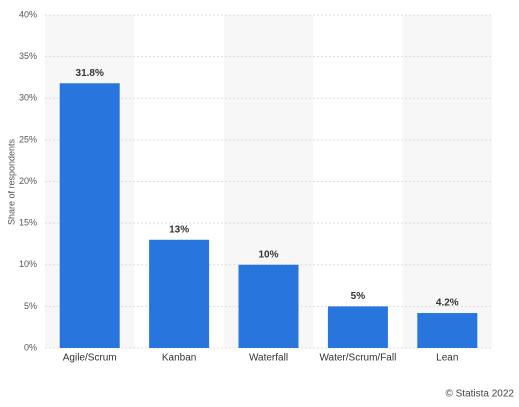 The height and width of the screenshot is (407, 519). What do you see at coordinates (28, 264) in the screenshot?
I see `y-tick-label: 10%` at bounding box center [28, 264].